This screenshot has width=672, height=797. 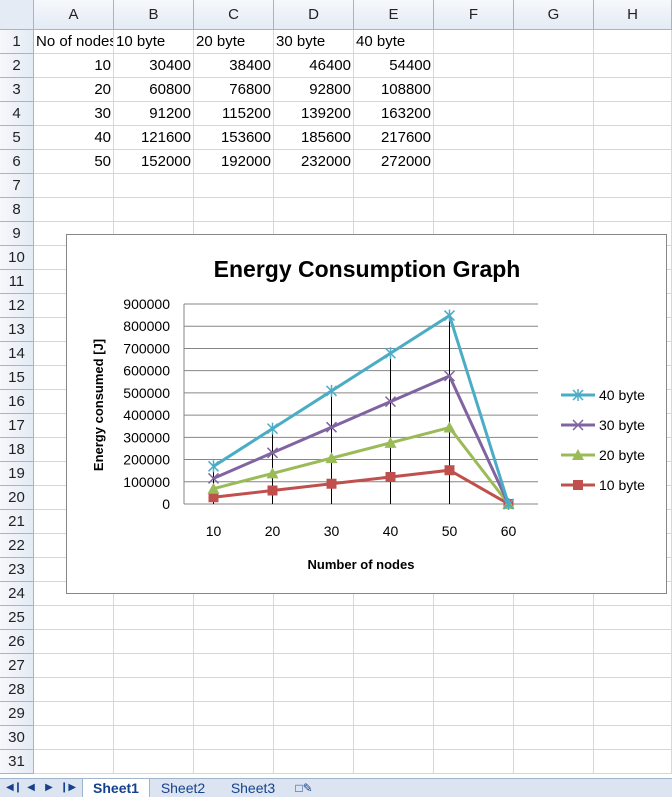 What do you see at coordinates (17, 402) in the screenshot?
I see `row-header-16: 16` at bounding box center [17, 402].